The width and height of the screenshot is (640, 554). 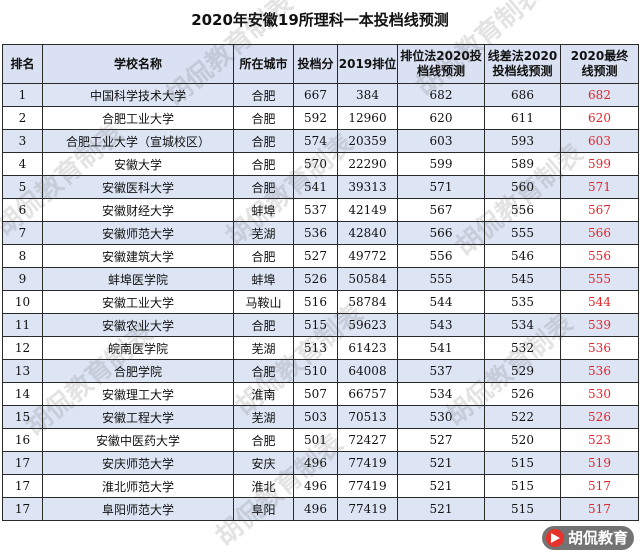 What do you see at coordinates (554, 538) in the screenshot?
I see `brand-logo-icon` at bounding box center [554, 538].